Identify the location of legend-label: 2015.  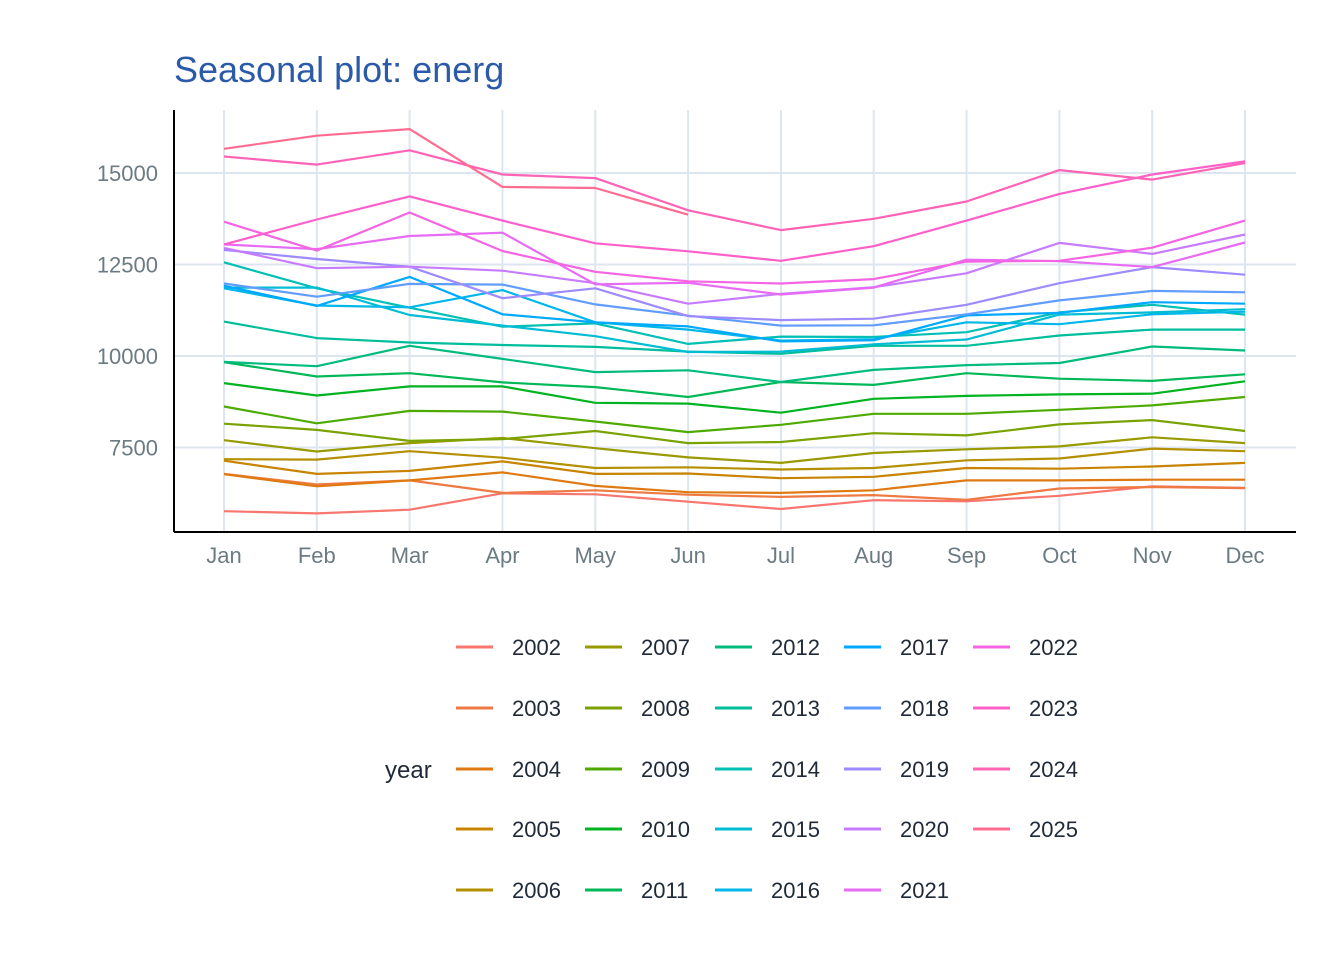
(795, 829).